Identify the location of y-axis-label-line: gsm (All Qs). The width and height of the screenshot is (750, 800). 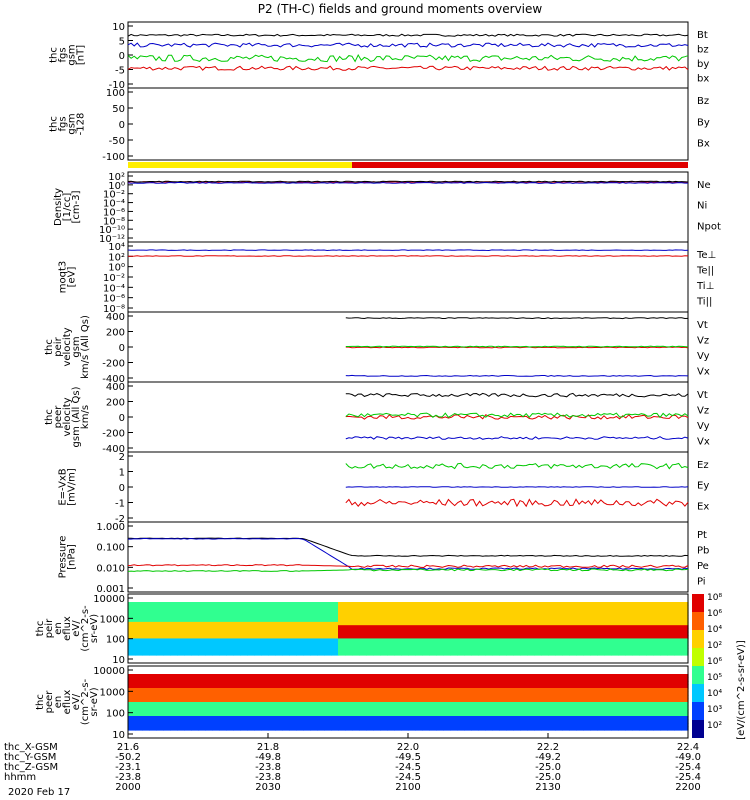
(76, 416).